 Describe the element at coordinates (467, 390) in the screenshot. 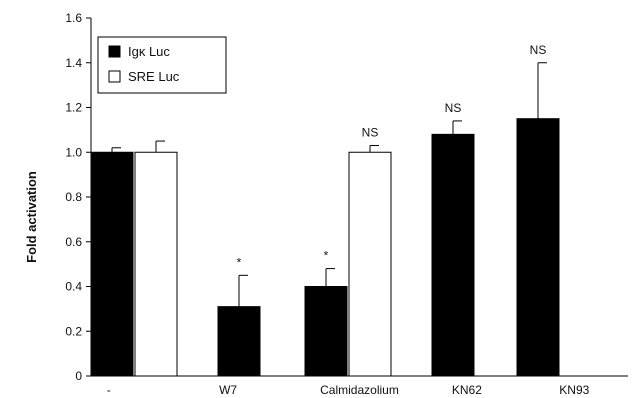

I see `x-tick-label-3: KN62` at that location.